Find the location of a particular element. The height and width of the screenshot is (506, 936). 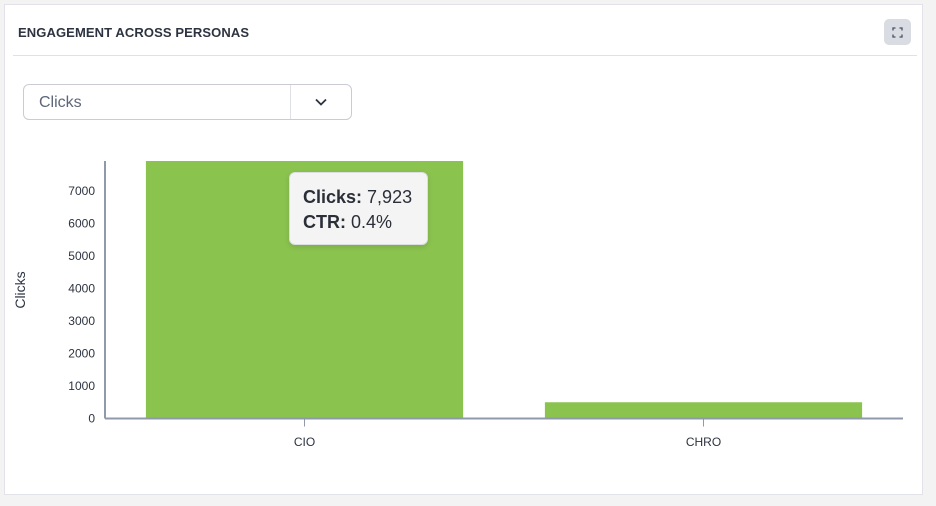

tooltip-ctr-row: CTR: 0.4% is located at coordinates (358, 222).